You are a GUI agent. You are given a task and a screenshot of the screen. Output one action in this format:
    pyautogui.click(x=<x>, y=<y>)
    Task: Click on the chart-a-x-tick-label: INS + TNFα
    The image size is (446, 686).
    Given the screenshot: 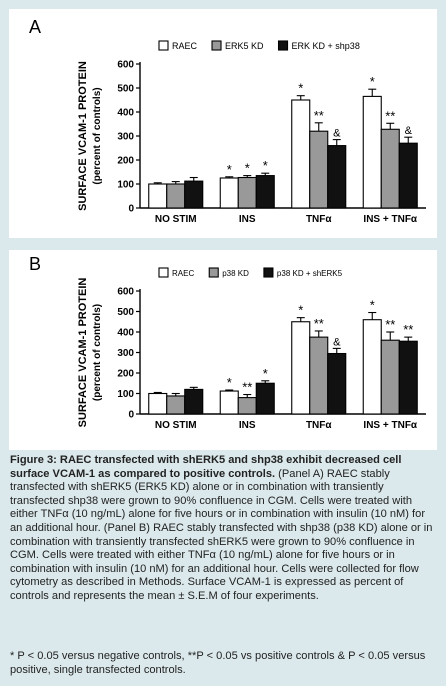 What is the action you would take?
    pyautogui.click(x=390, y=219)
    